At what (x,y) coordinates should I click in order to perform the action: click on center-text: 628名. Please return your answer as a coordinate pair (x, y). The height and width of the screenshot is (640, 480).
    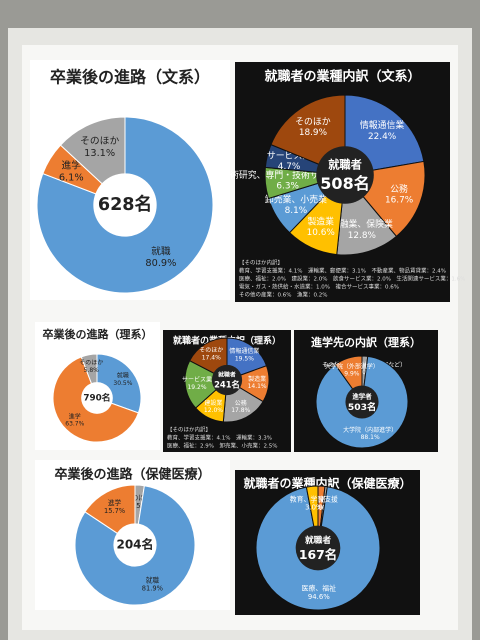
    Looking at the image, I should click on (125, 204).